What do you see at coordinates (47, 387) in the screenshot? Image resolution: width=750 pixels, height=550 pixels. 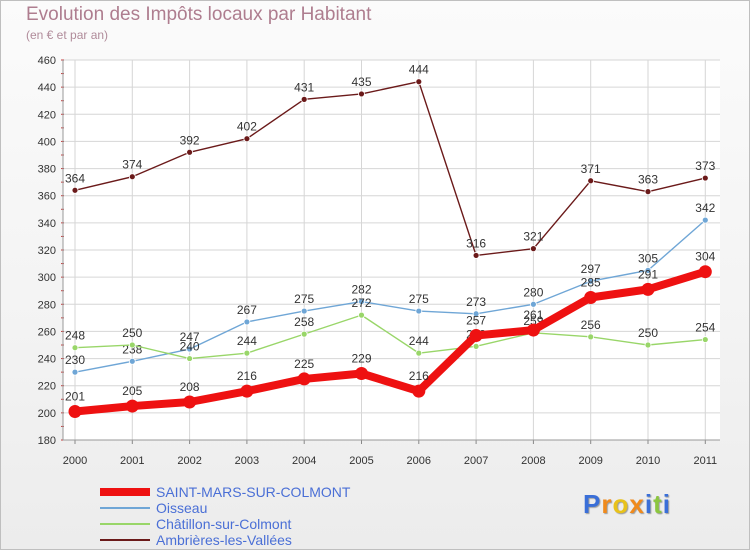 I see `y-tick-label: 220` at bounding box center [47, 387].